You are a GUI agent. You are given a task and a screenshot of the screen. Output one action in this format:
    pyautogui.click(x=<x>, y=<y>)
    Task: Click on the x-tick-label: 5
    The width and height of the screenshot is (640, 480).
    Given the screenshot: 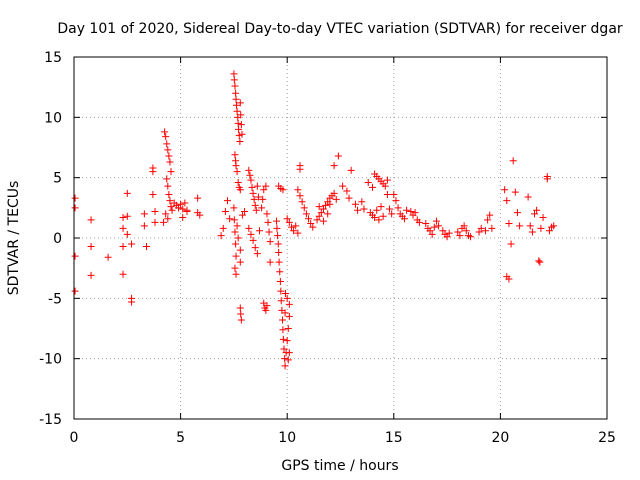 What is the action you would take?
    pyautogui.click(x=180, y=438)
    